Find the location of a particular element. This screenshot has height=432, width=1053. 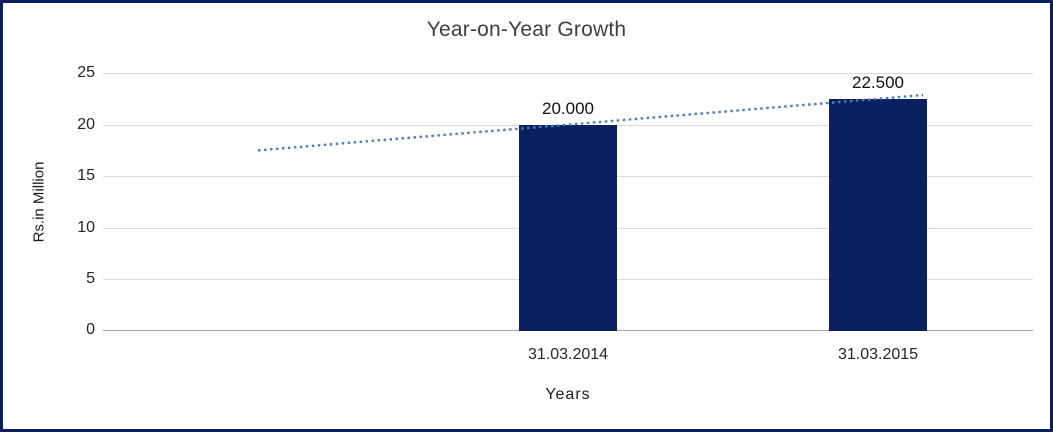

y-tick-label: 5 is located at coordinates (90, 278).